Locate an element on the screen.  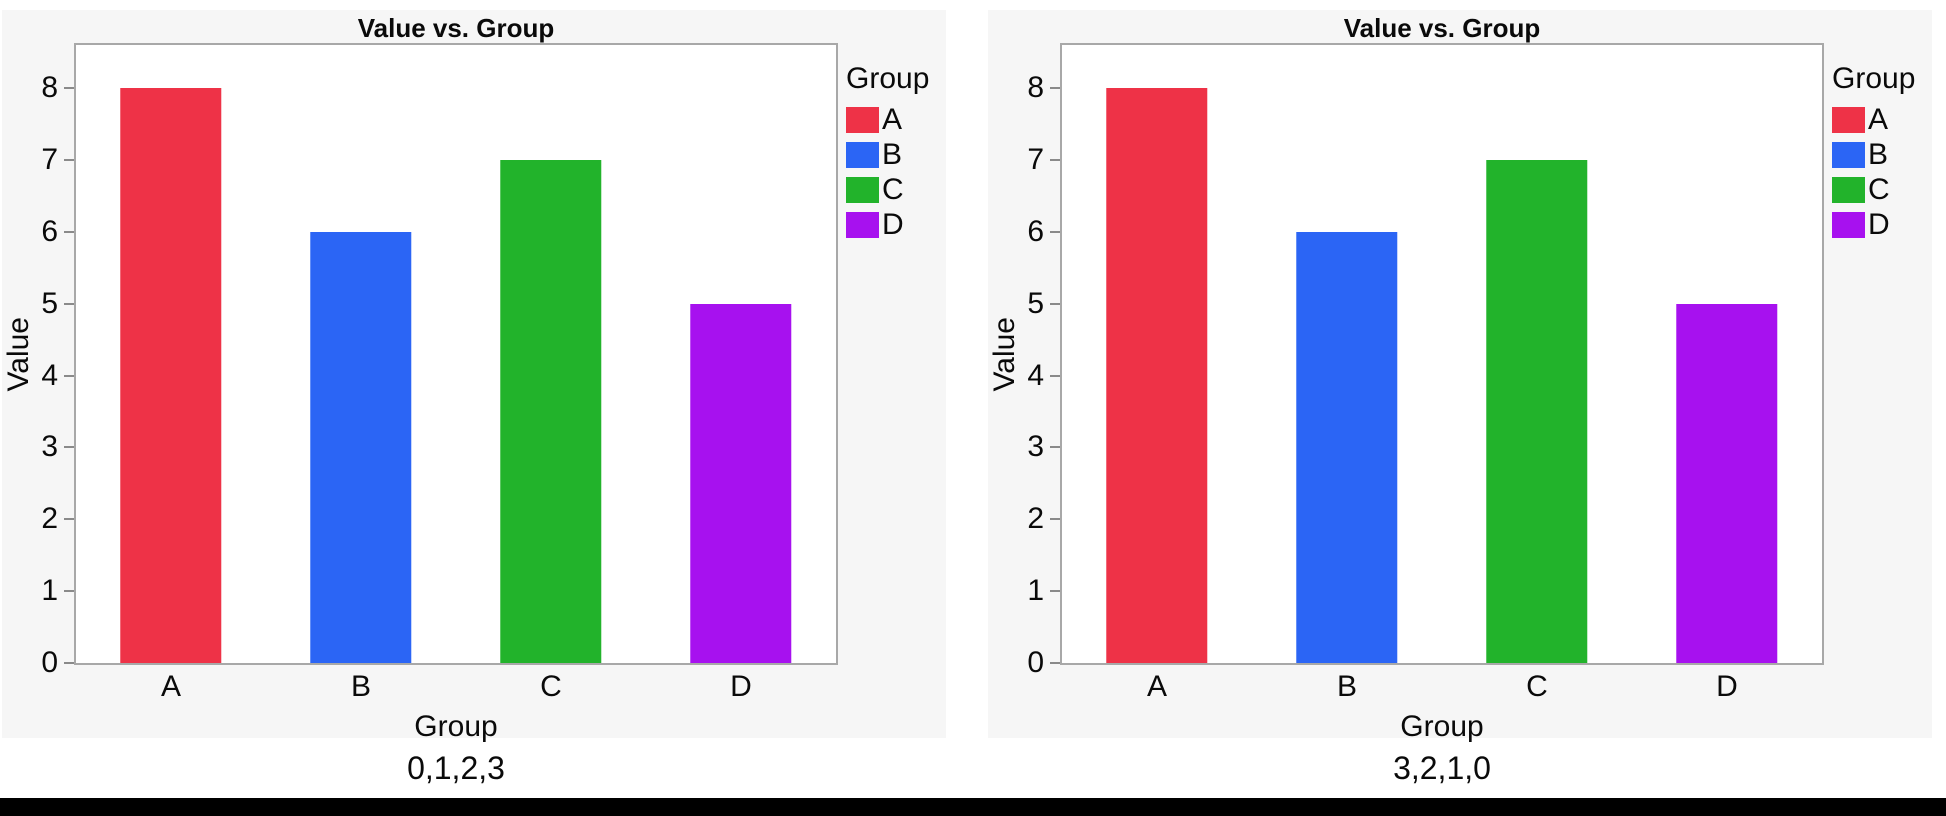
figure-caption: 3,2,1,0 is located at coordinates (1442, 768).